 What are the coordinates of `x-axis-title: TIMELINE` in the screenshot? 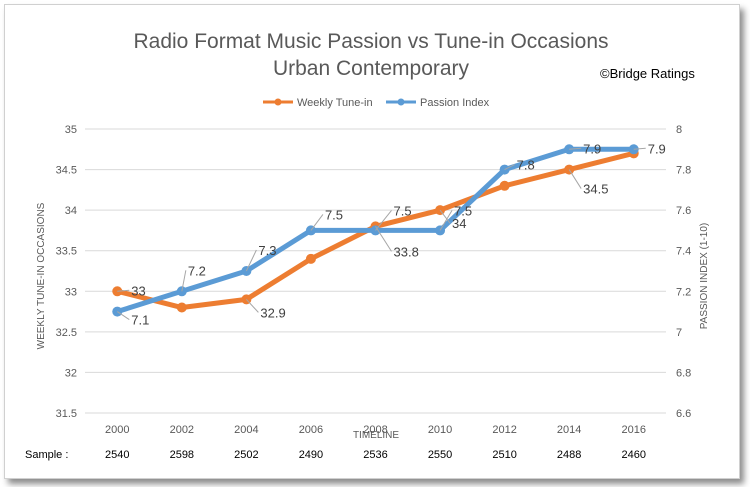 It's located at (376, 435).